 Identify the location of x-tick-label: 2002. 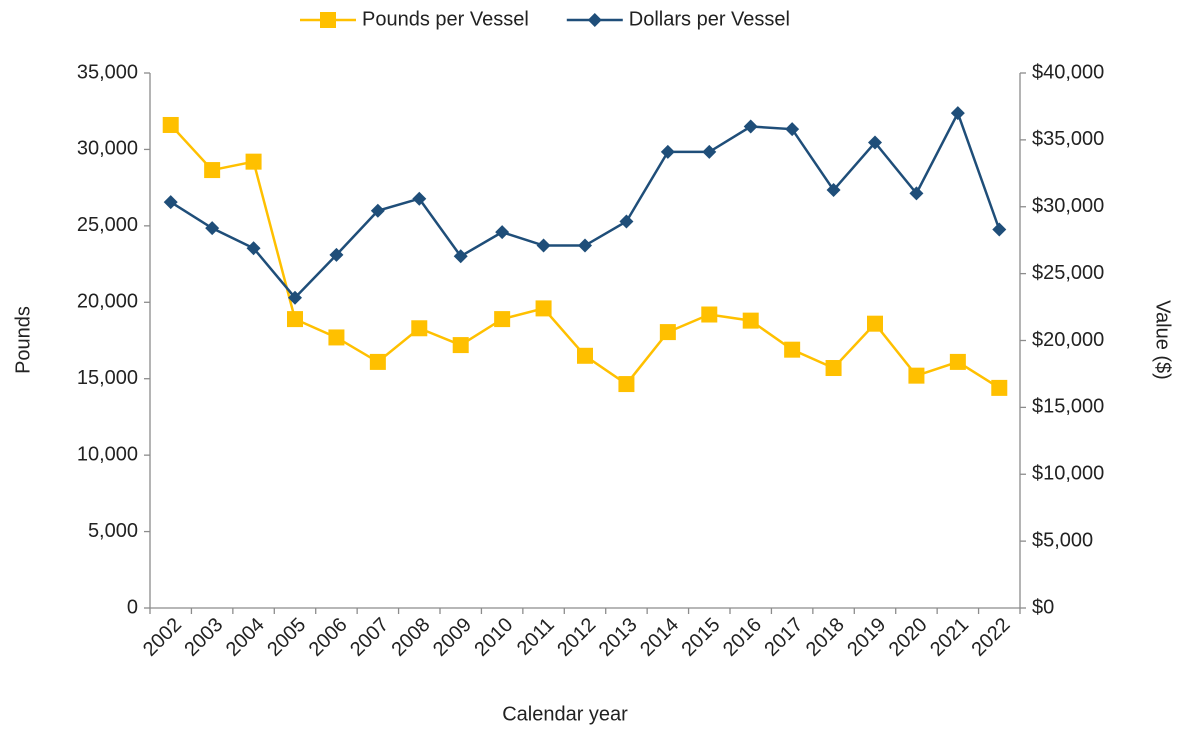
(162, 637).